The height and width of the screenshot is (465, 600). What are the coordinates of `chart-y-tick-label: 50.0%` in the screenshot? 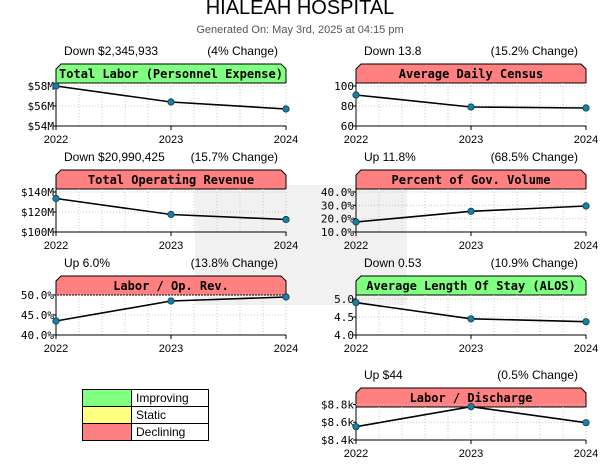 It's located at (37, 295).